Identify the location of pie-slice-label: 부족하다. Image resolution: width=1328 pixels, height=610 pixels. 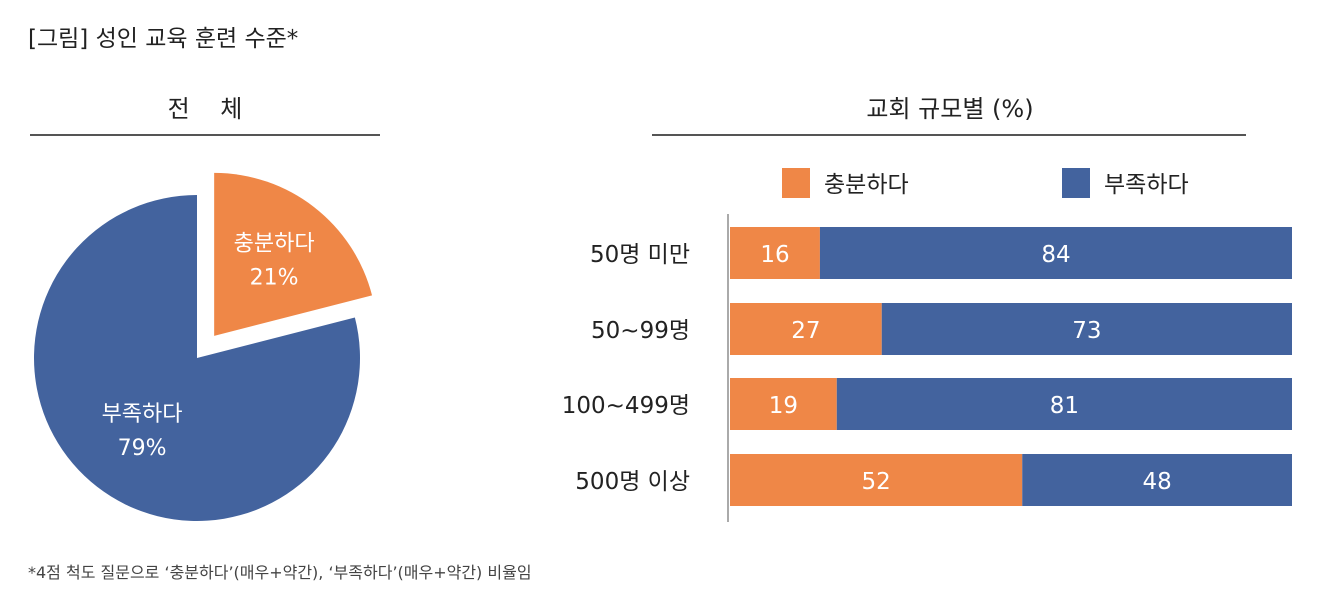
(142, 414).